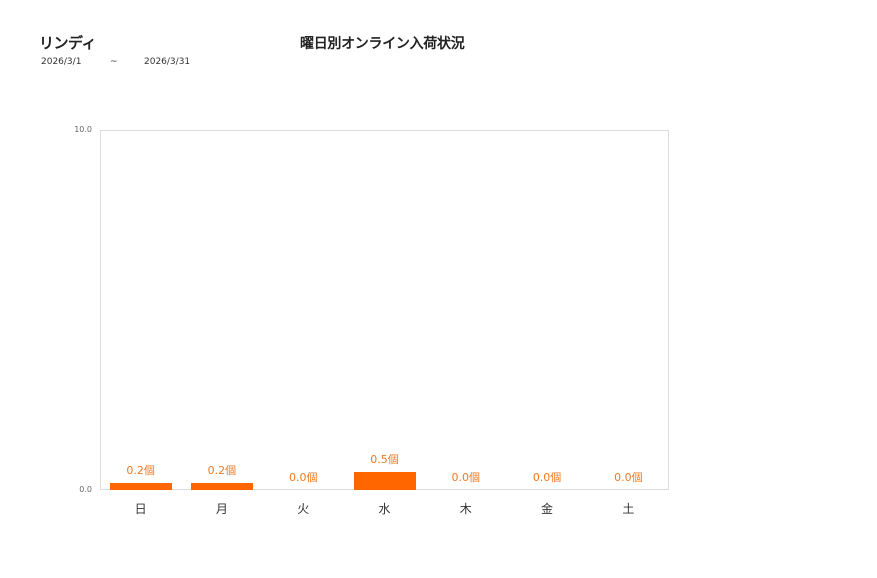 This screenshot has height=578, width=877. What do you see at coordinates (628, 509) in the screenshot?
I see `x-axis-label: 土` at bounding box center [628, 509].